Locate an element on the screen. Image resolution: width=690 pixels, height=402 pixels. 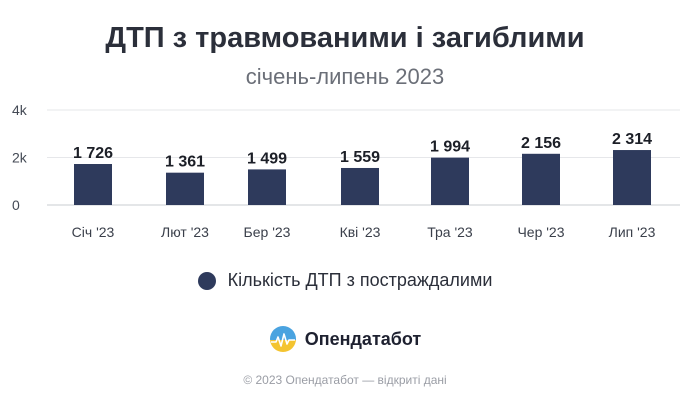
brand: Опендатабот is located at coordinates (345, 339).